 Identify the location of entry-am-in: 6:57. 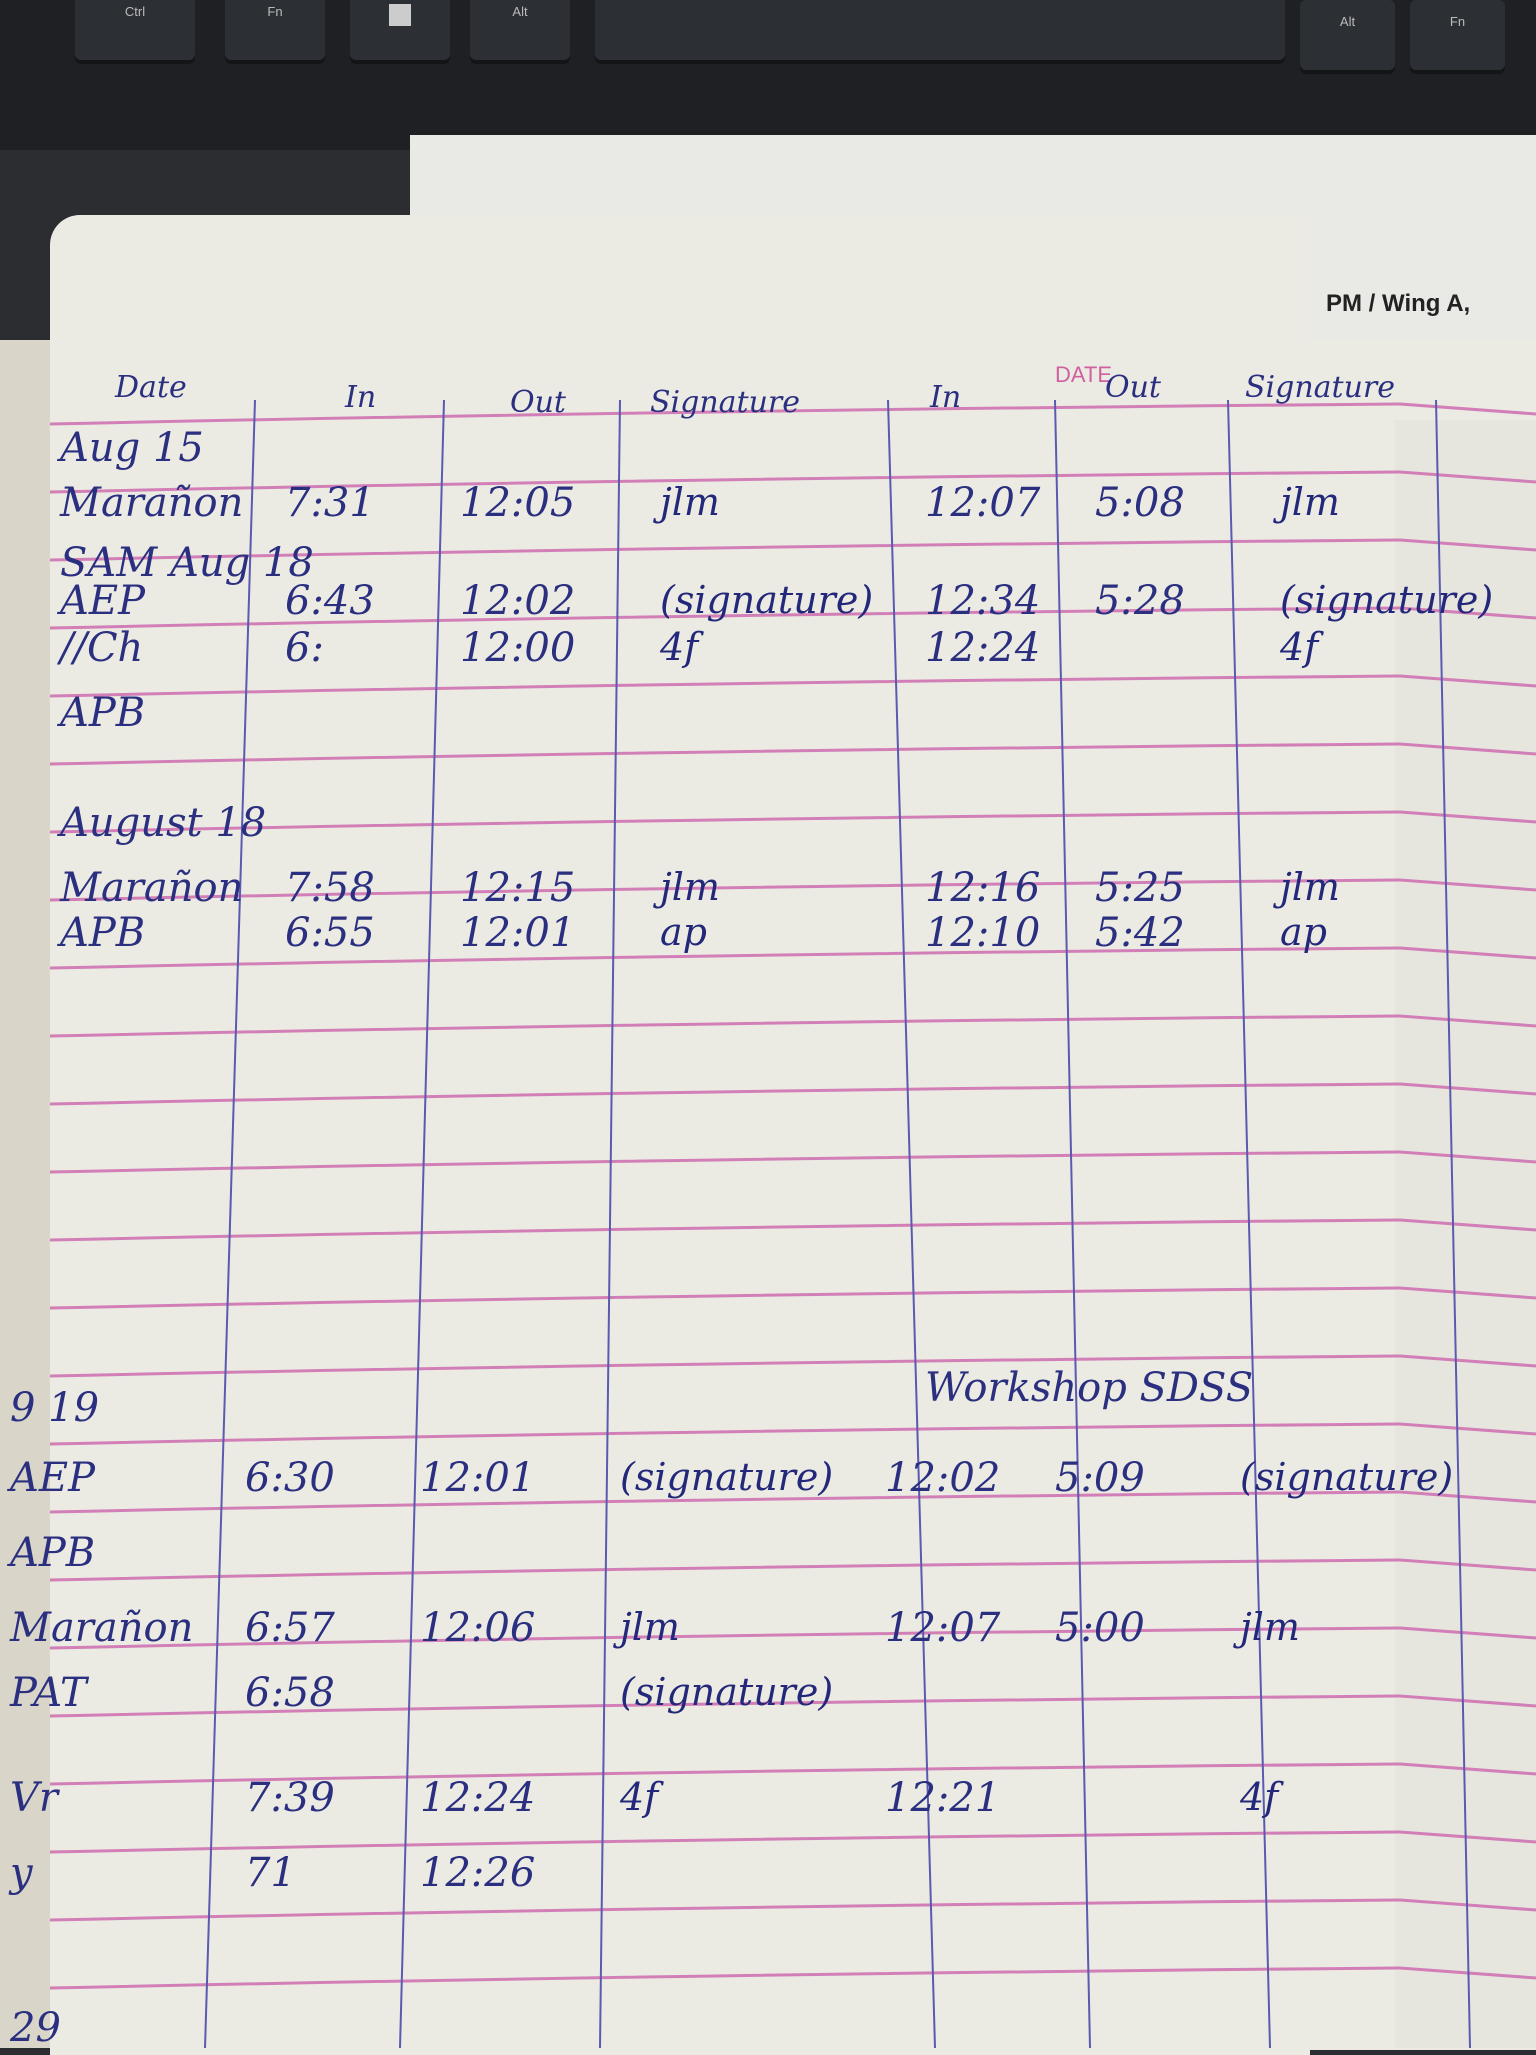
(290, 1628).